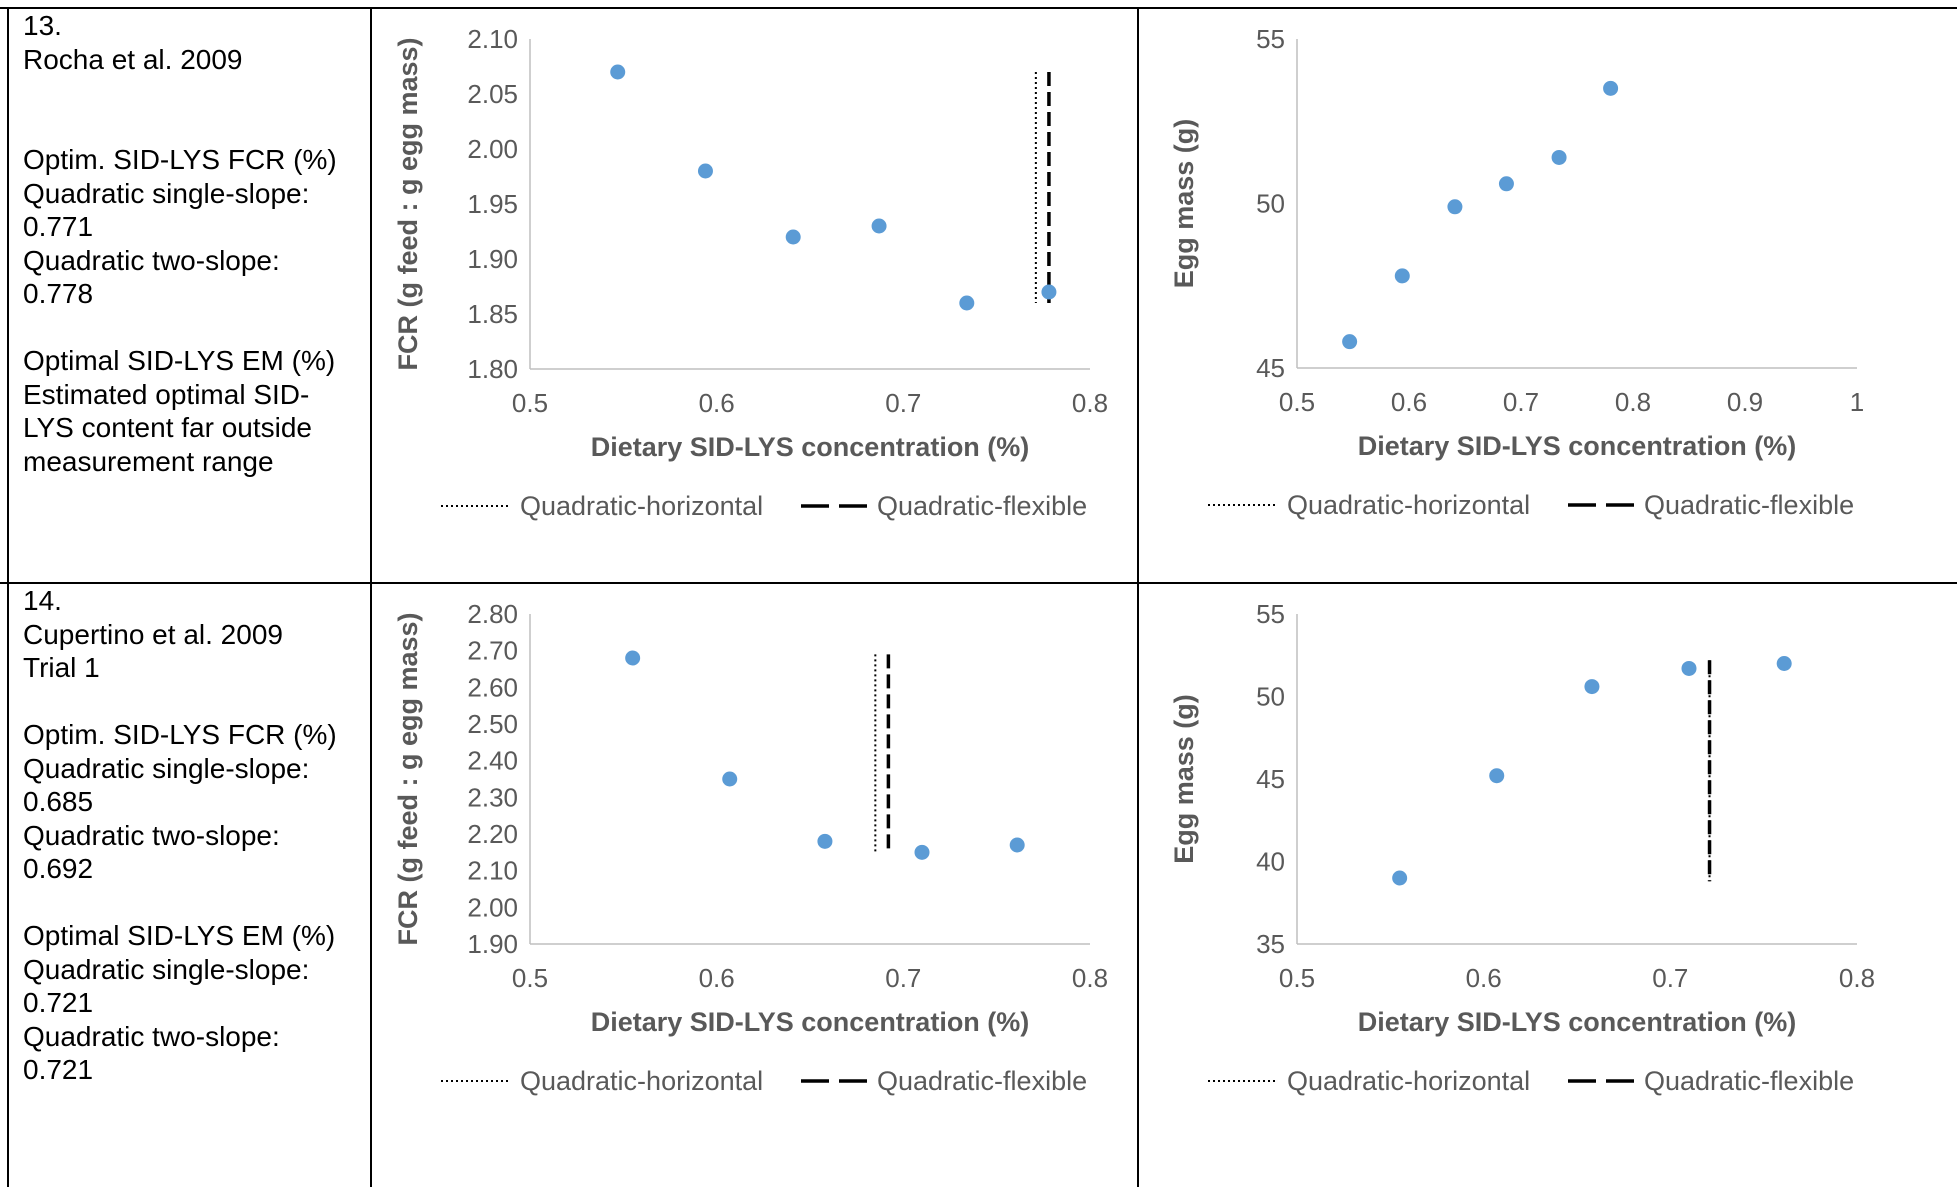 The image size is (1957, 1187). What do you see at coordinates (58, 226) in the screenshot?
I see `fcr-line: 0.771` at bounding box center [58, 226].